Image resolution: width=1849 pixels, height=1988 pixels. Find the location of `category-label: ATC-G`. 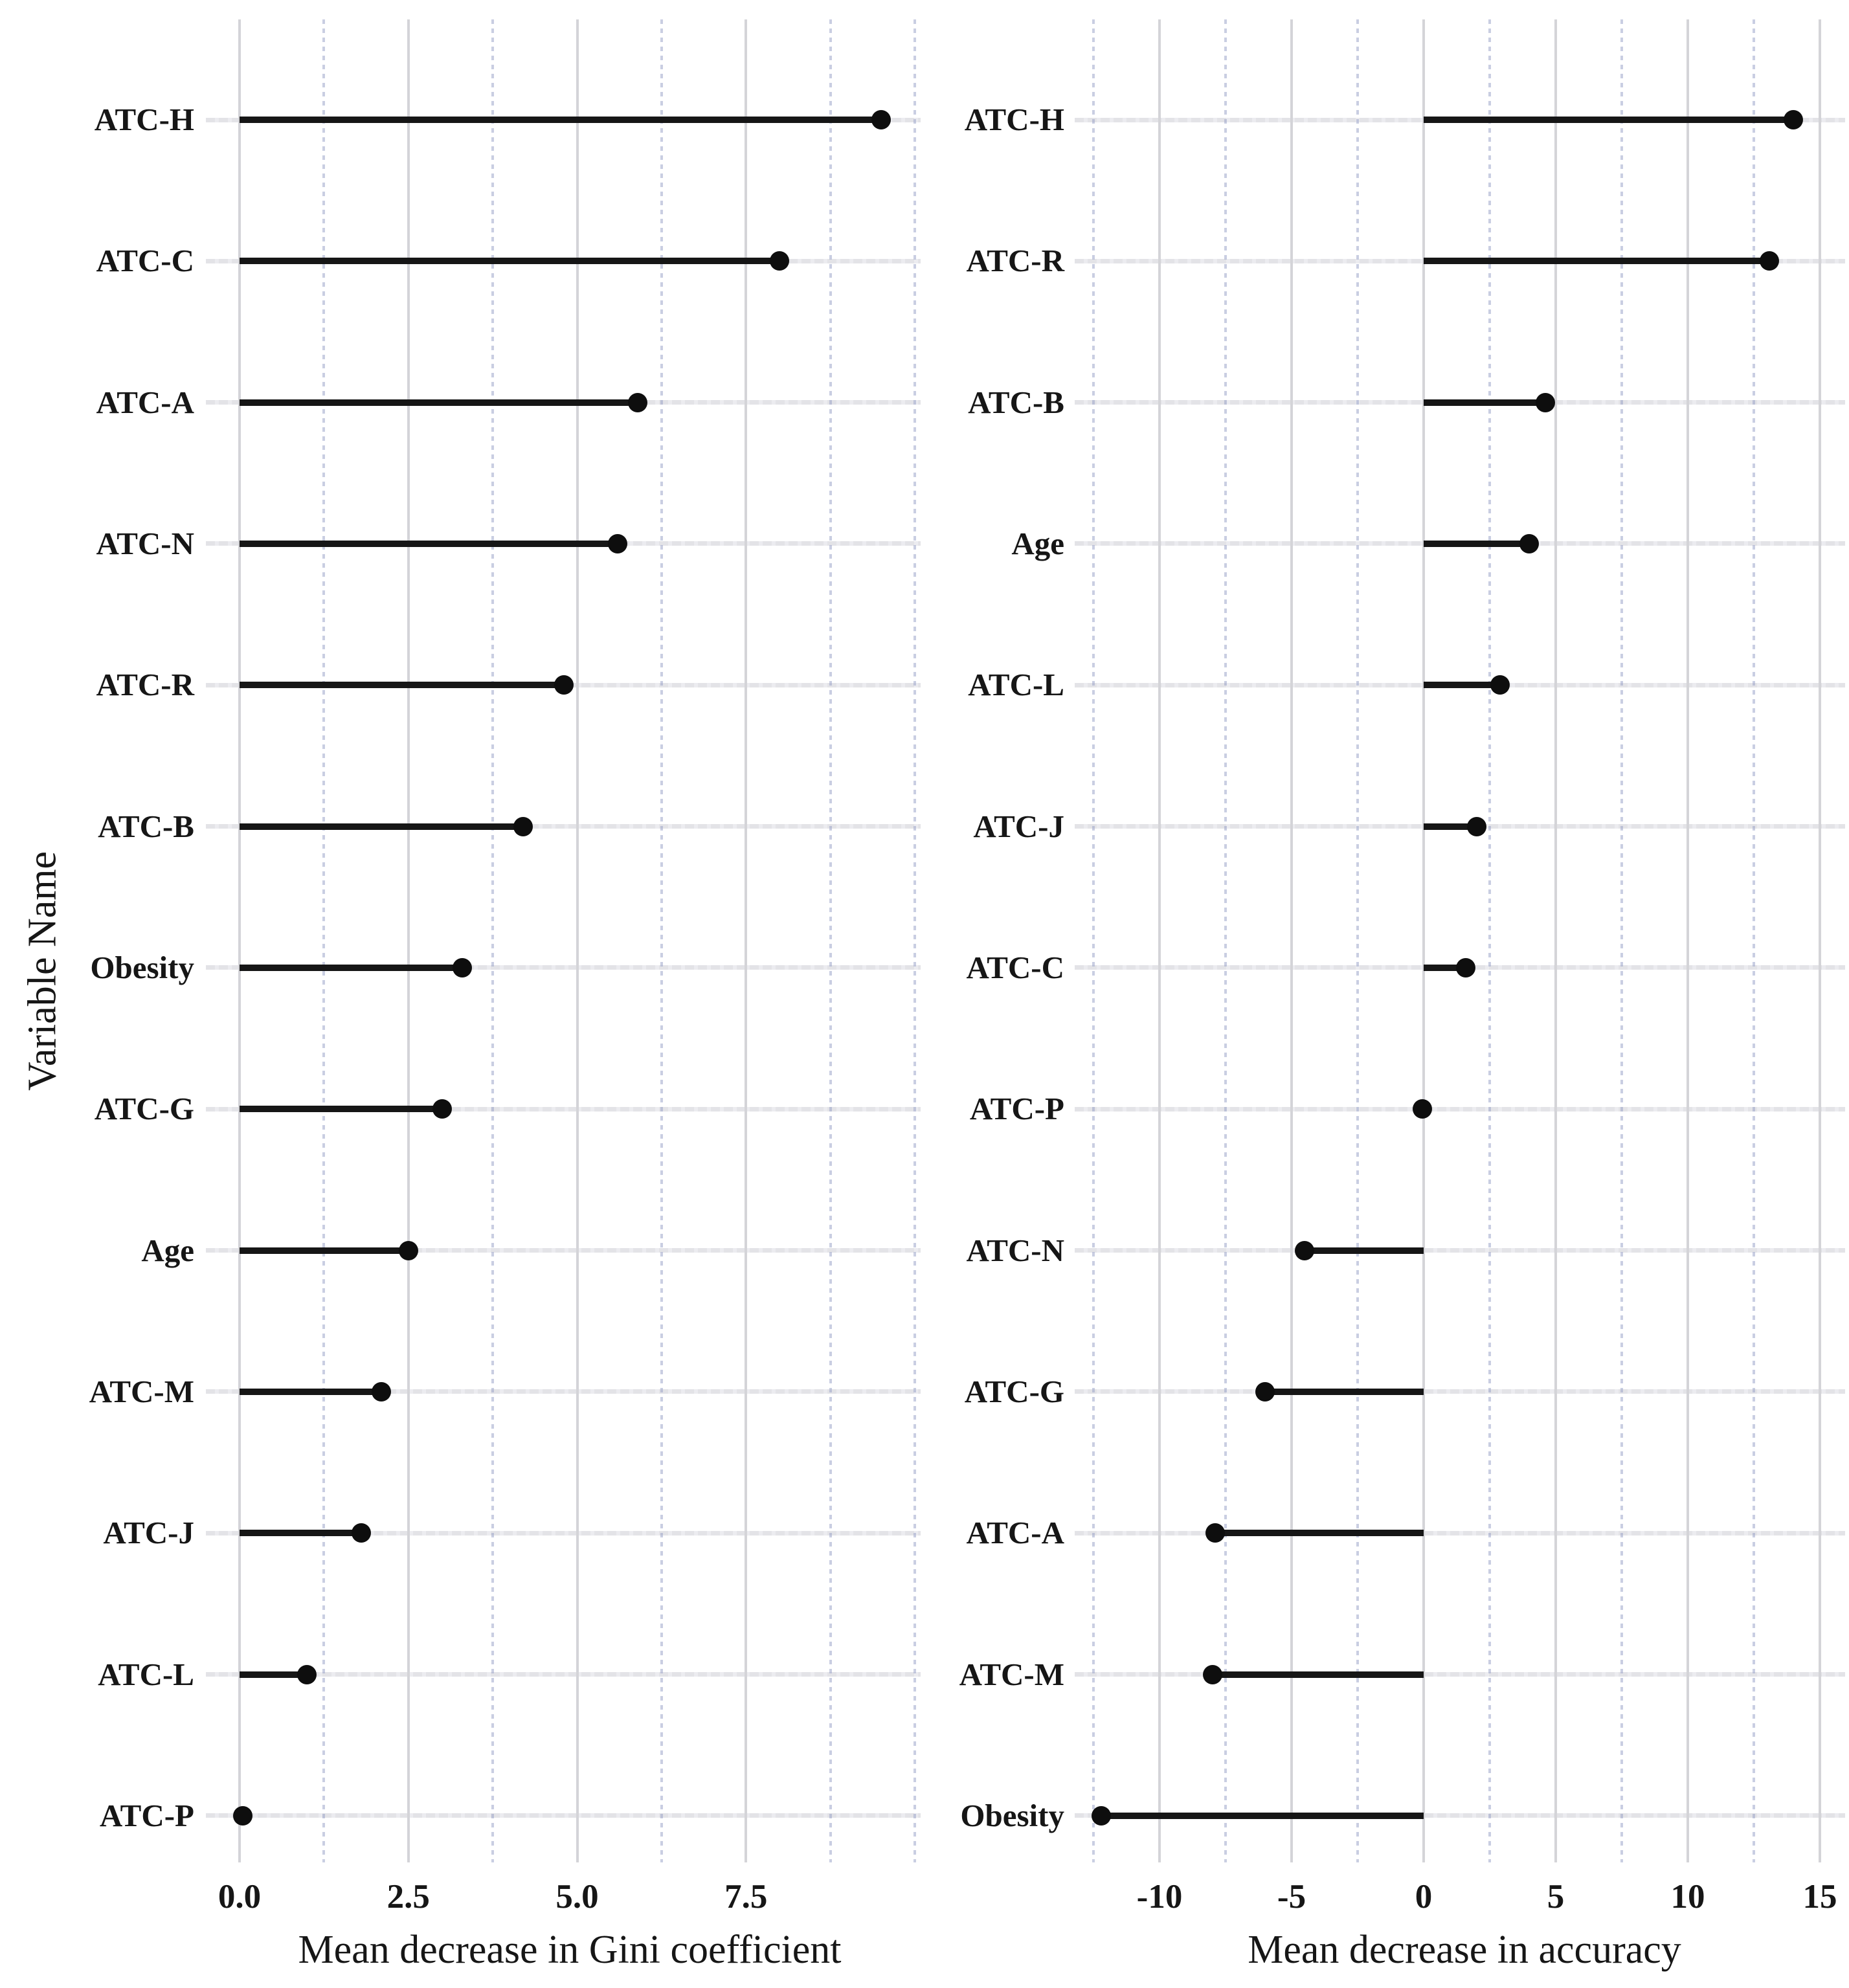

category-label: ATC-G is located at coordinates (144, 1109).